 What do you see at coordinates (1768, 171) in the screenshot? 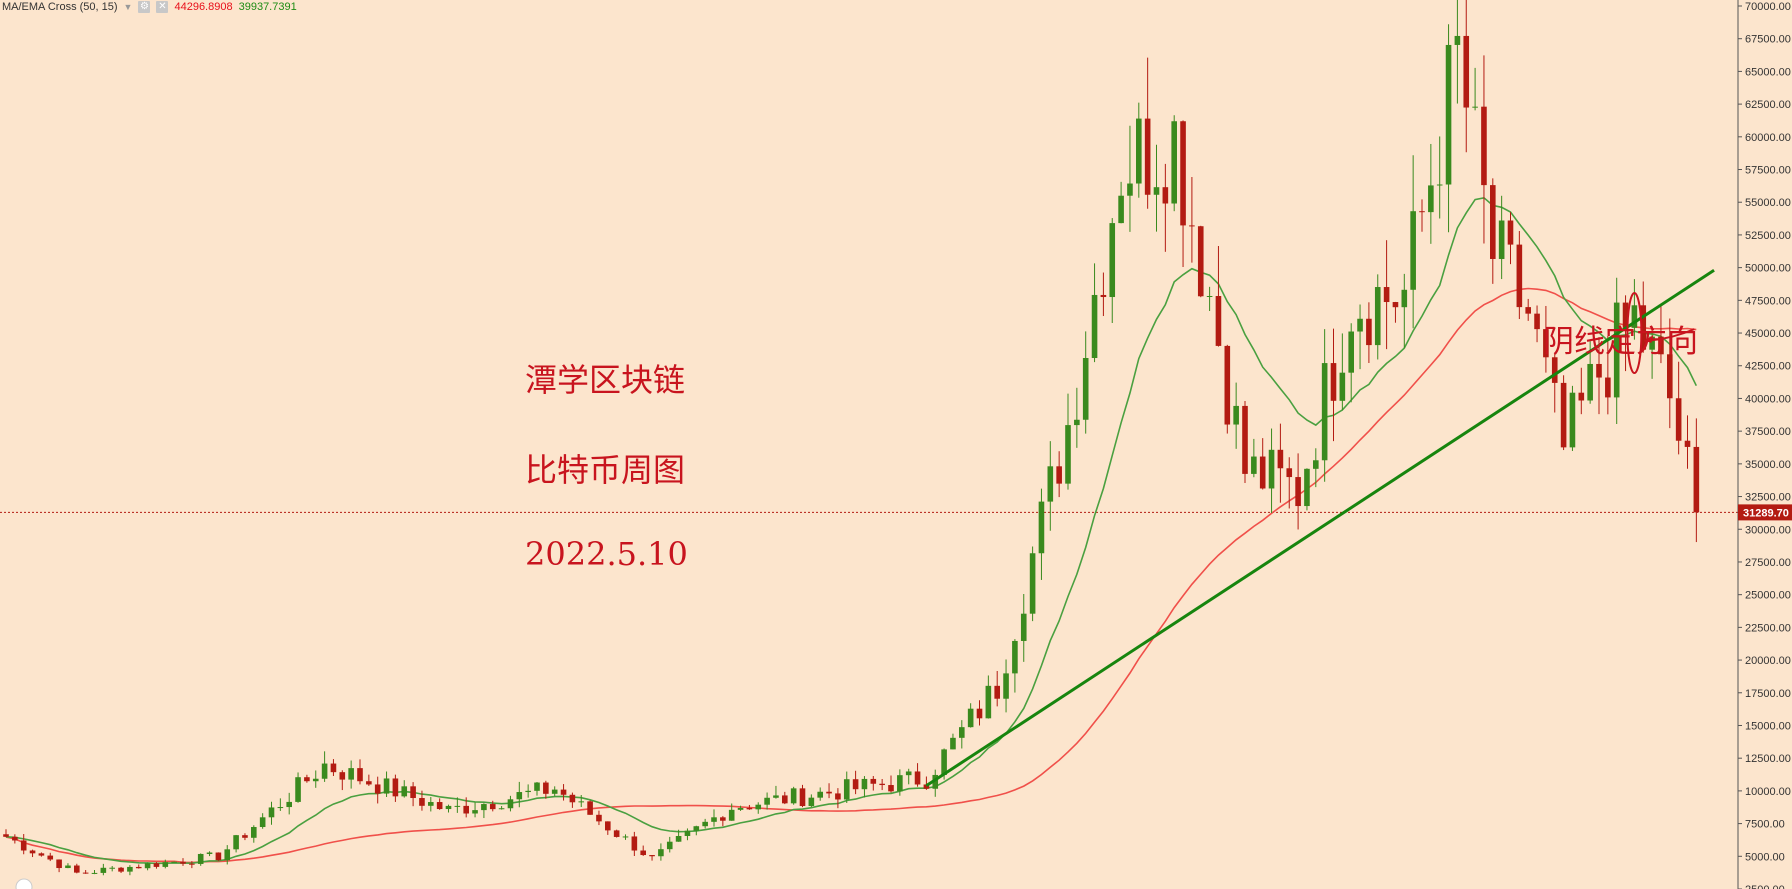
I see `y-tick-label: 57500.00` at bounding box center [1768, 171].